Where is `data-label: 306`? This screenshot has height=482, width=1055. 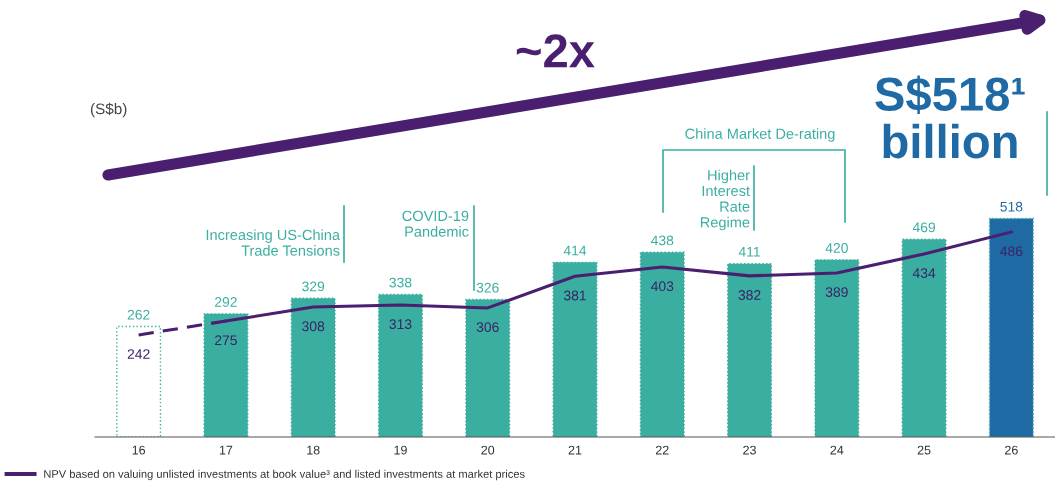 data-label: 306 is located at coordinates (487, 327).